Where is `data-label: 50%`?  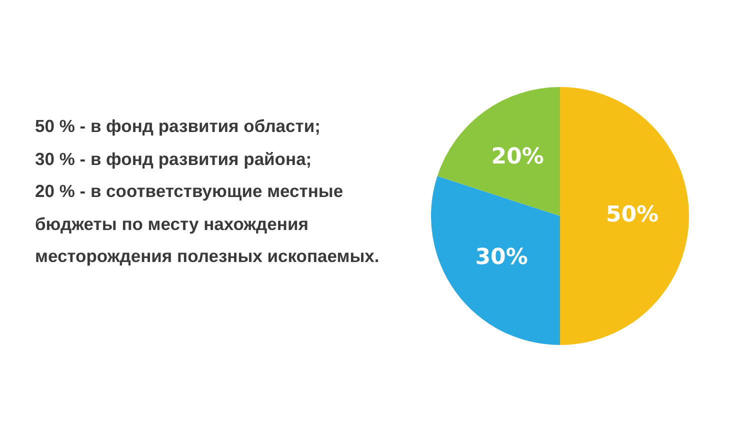
data-label: 50% is located at coordinates (632, 215).